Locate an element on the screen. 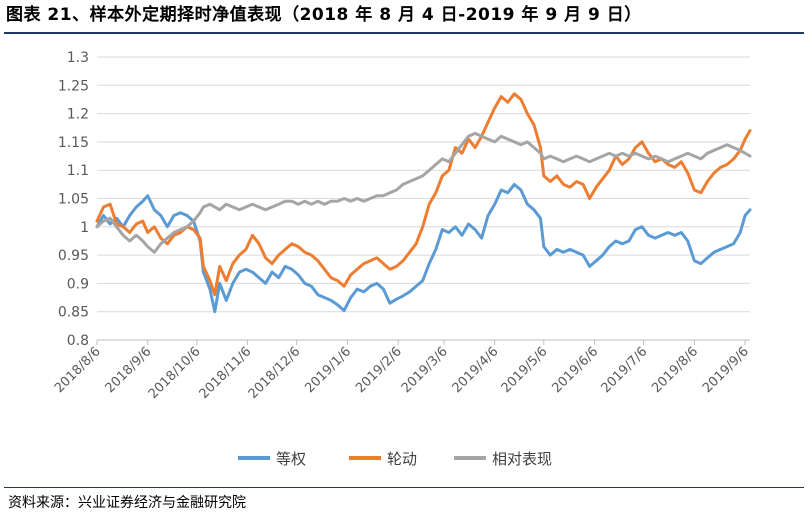 This screenshot has height=518, width=808. x-tick-label: 2018/8/6 is located at coordinates (78, 370).